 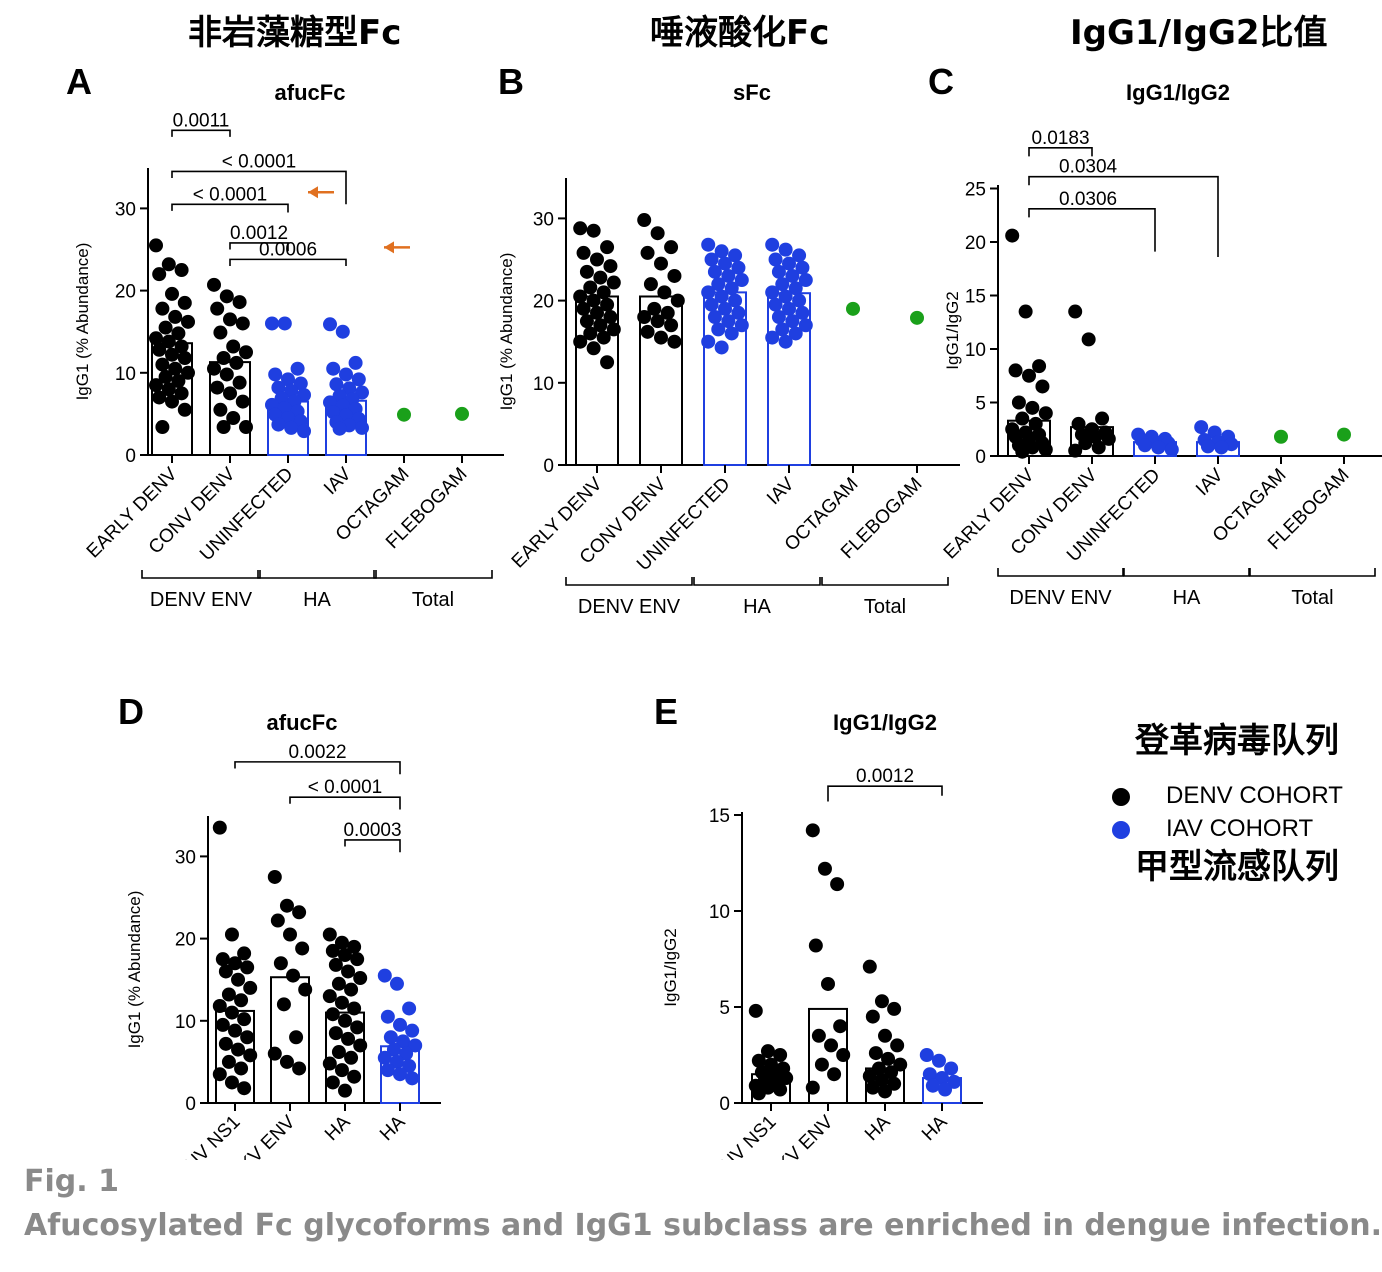 What do you see at coordinates (201, 120) in the screenshot?
I see `p-value-label: 0.0011` at bounding box center [201, 120].